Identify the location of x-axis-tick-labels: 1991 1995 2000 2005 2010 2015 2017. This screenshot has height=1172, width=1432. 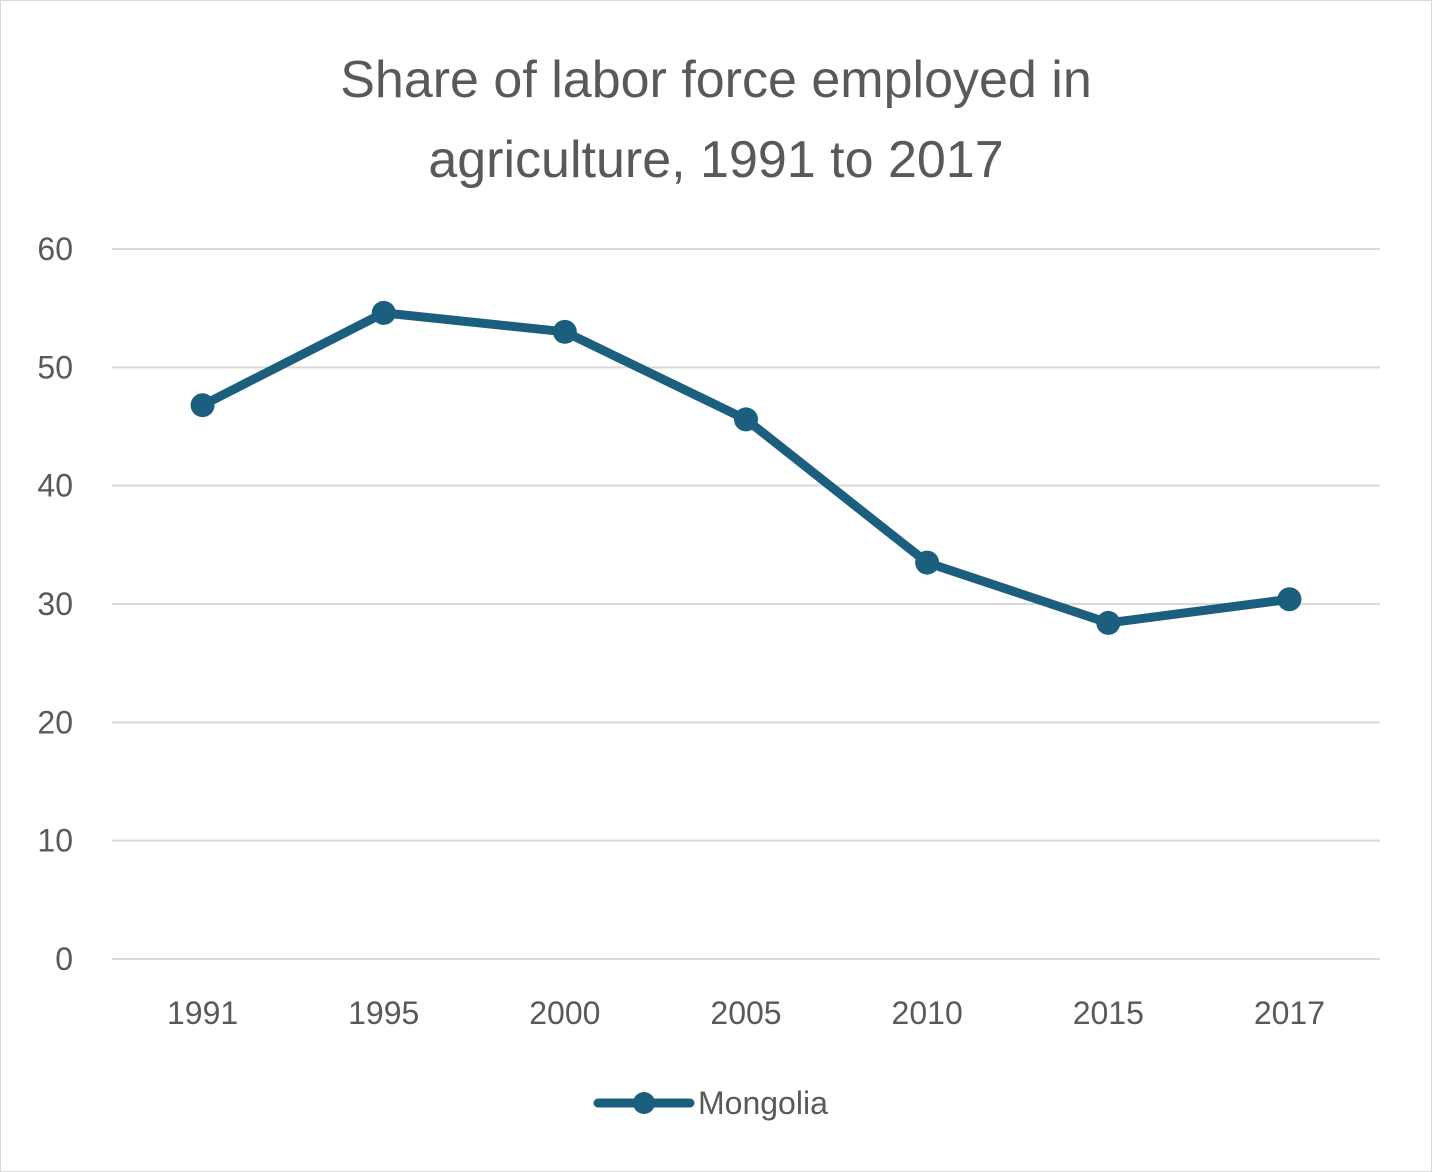
(746, 1013).